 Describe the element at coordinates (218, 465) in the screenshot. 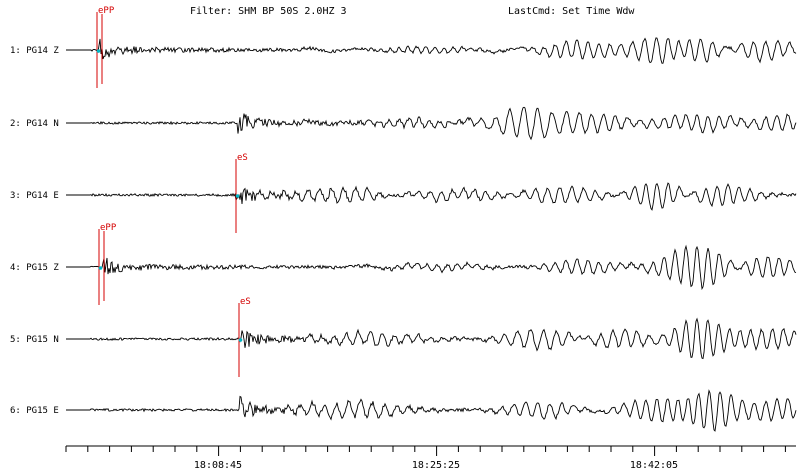

I see `time-tick-label-1: 18:08:45` at that location.